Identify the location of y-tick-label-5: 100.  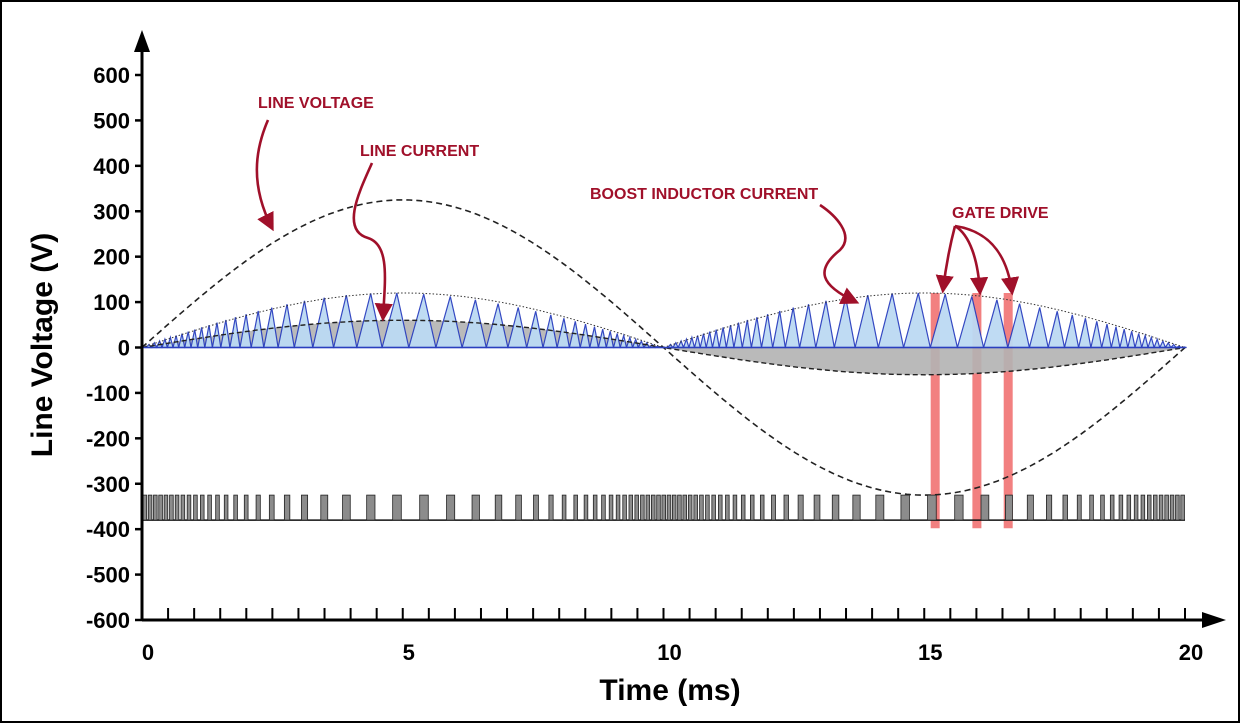
(111, 302).